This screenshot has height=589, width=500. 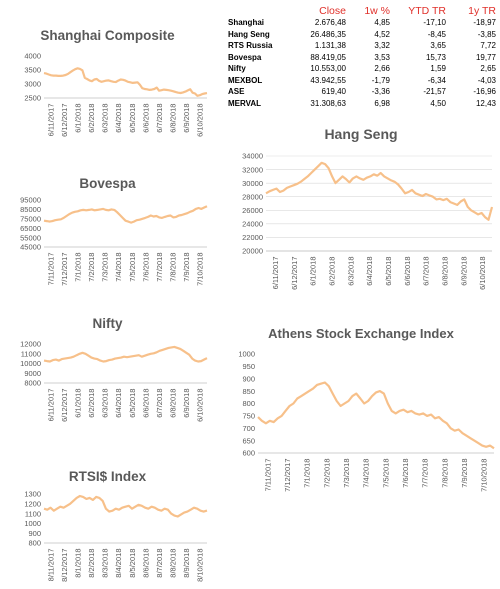 What do you see at coordinates (362, 69) in the screenshot?
I see `summary-row: Nifty 10.553,00 2,66 1,59 2,65` at bounding box center [362, 69].